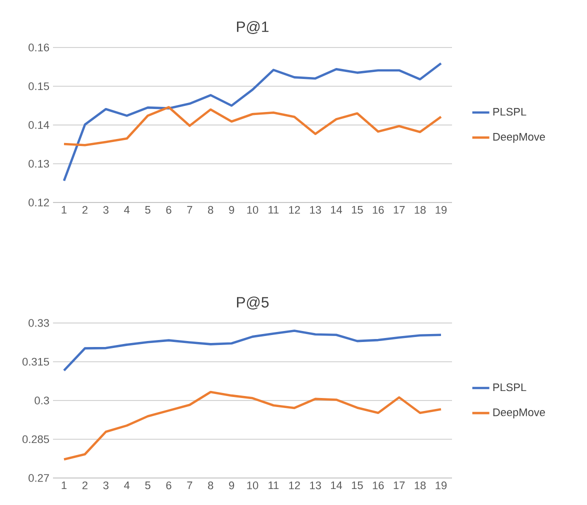 The image size is (587, 505). Describe the element at coordinates (42, 400) in the screenshot. I see `y-tick-label: 0.3` at that location.